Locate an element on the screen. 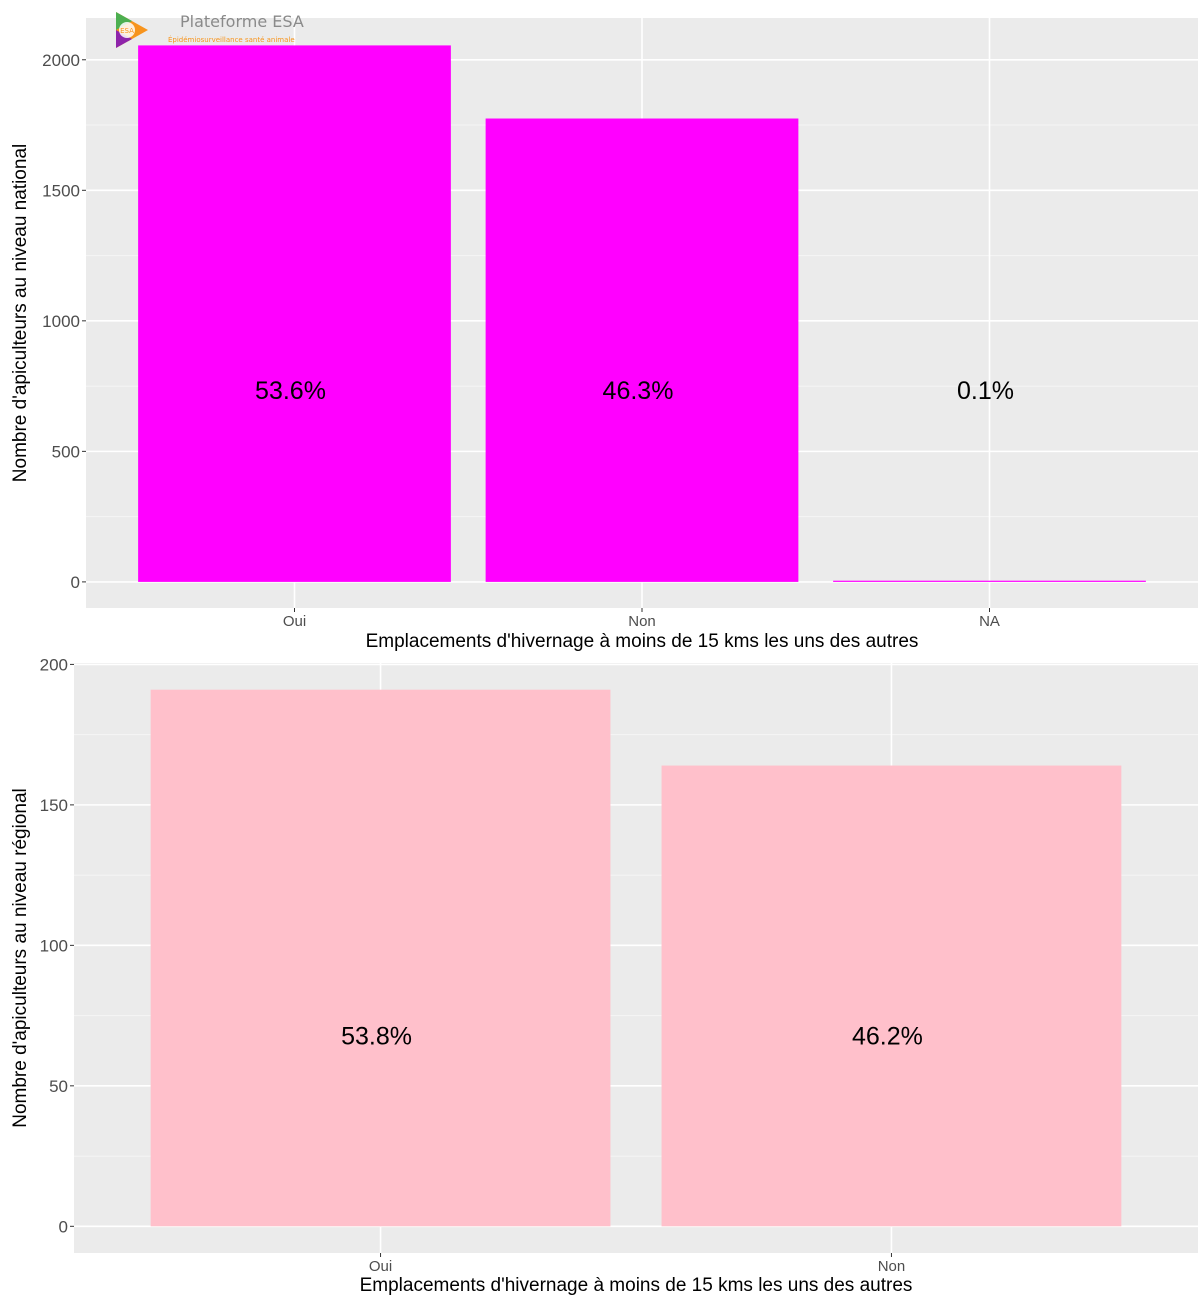  logo-subtitle: Épidémiosurveillance santé animale is located at coordinates (231, 40).